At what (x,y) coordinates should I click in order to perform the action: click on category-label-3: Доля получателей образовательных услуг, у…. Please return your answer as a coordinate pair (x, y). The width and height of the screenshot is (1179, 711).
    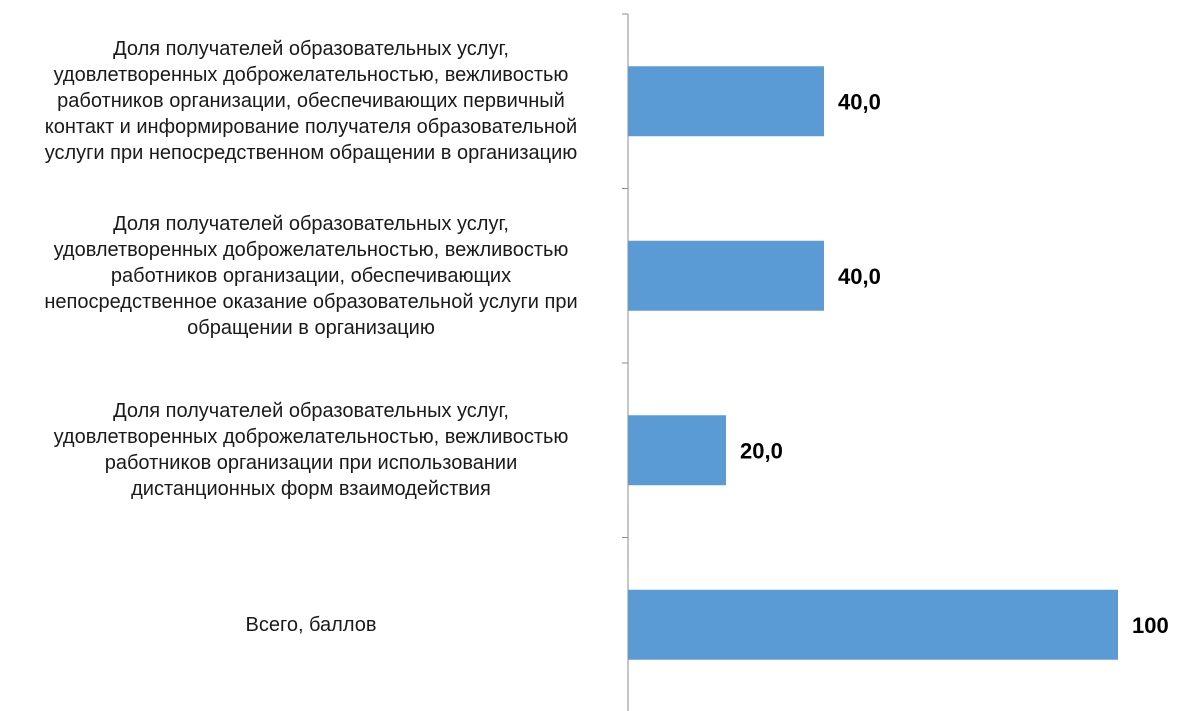
    Looking at the image, I should click on (311, 450).